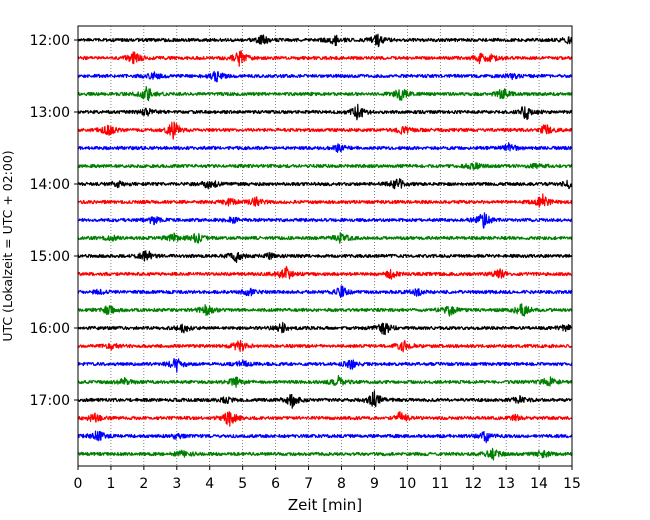  What do you see at coordinates (50, 401) in the screenshot?
I see `y-tick-label-5: 17:00` at bounding box center [50, 401].